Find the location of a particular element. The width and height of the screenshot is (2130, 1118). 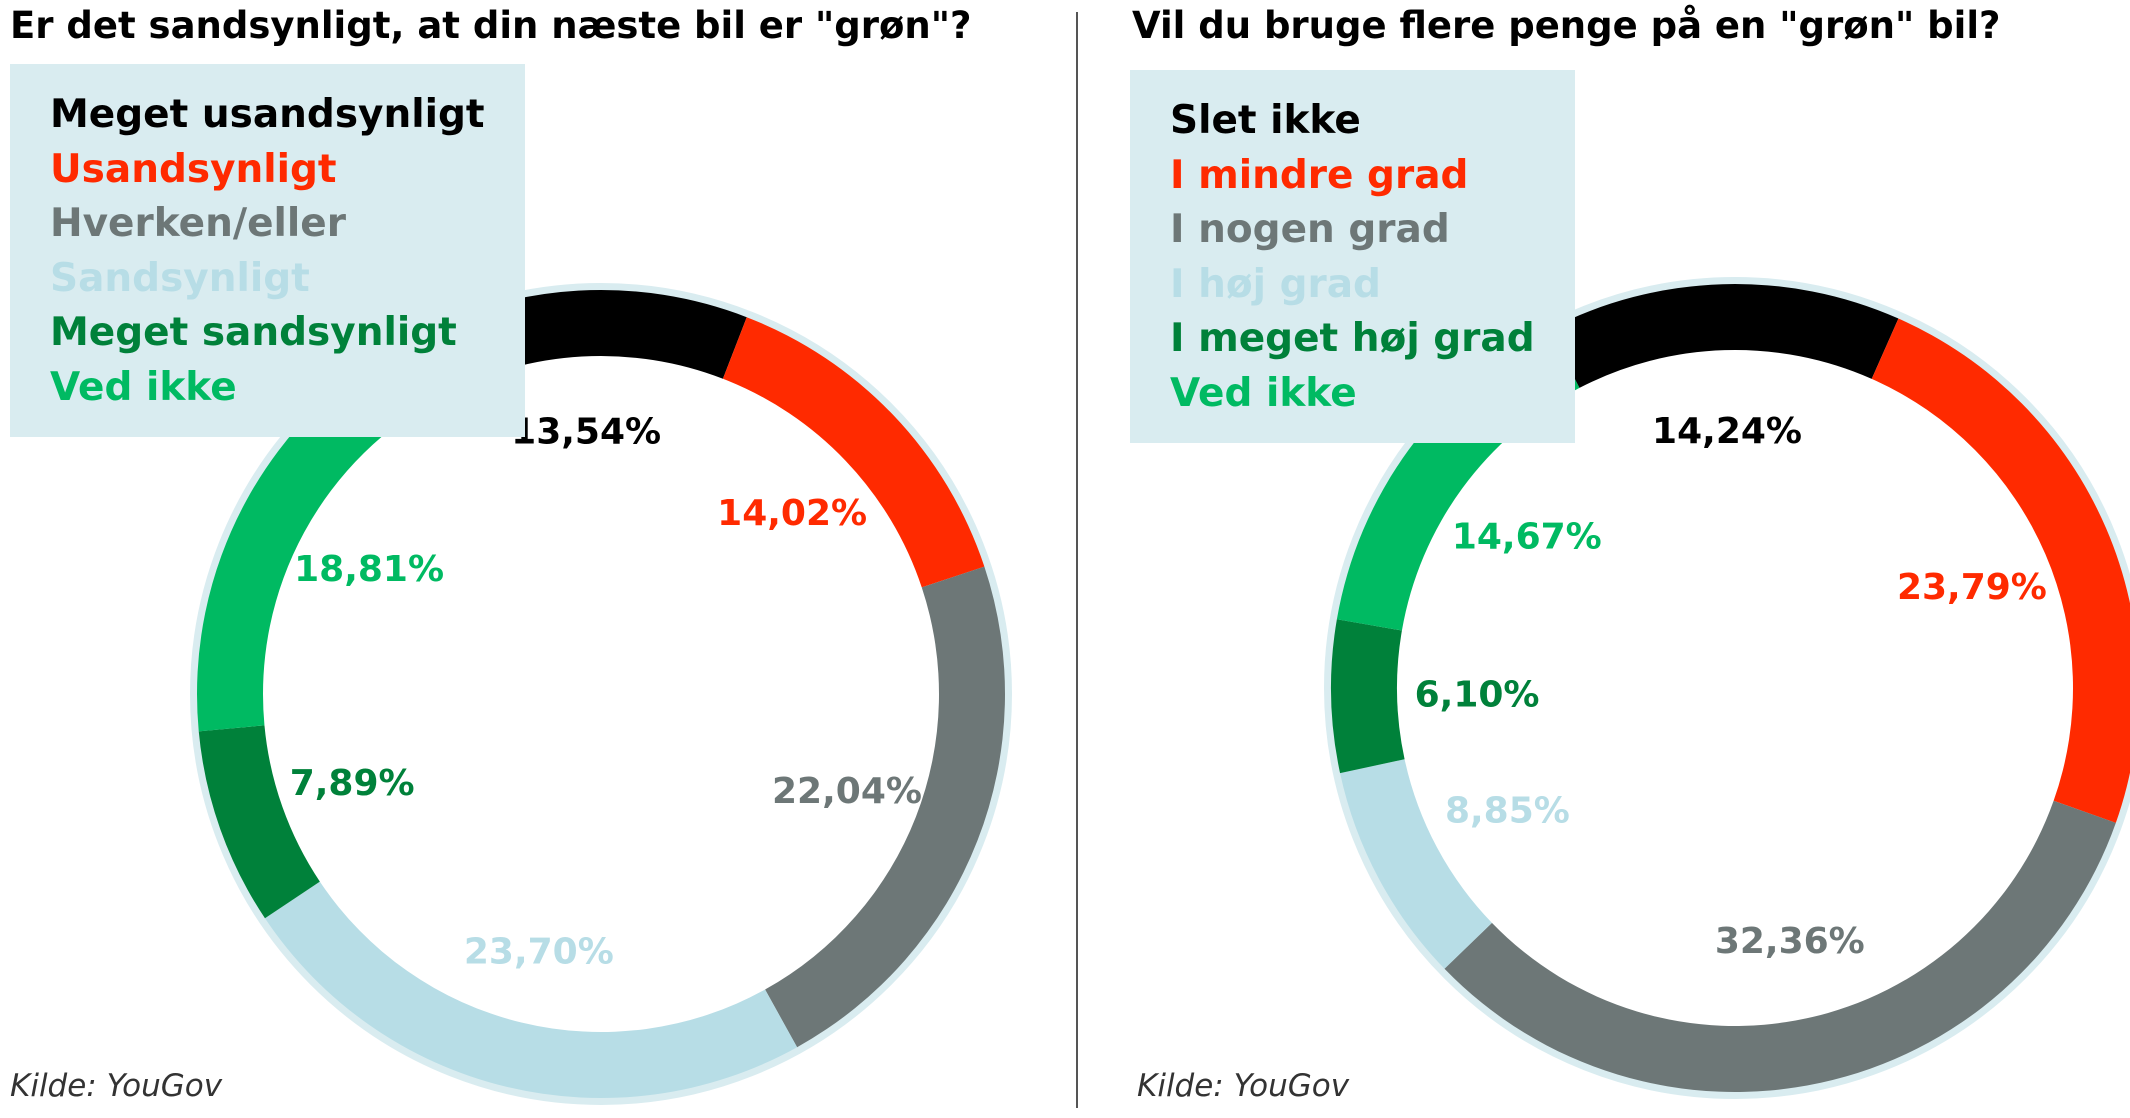

data-label: 18,81% is located at coordinates (369, 569).